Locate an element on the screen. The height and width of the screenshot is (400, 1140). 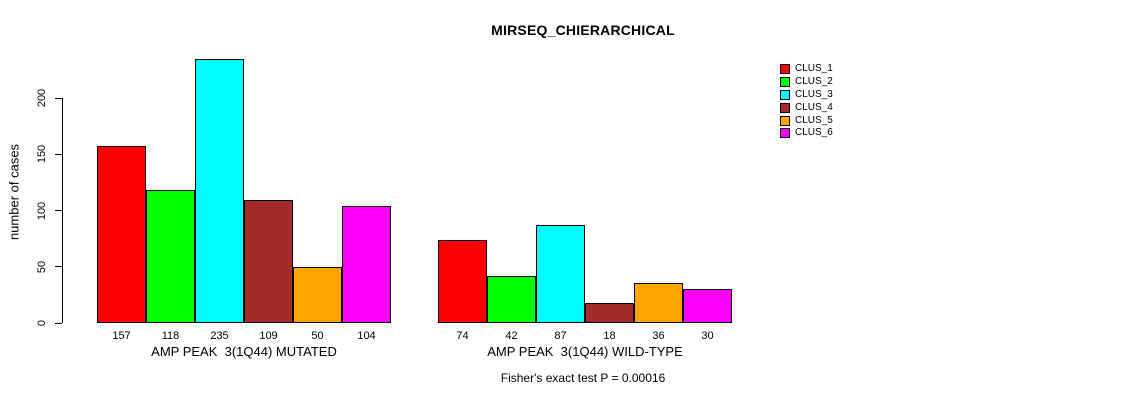
y-axis-tick-label: 50 is located at coordinates (42, 266).